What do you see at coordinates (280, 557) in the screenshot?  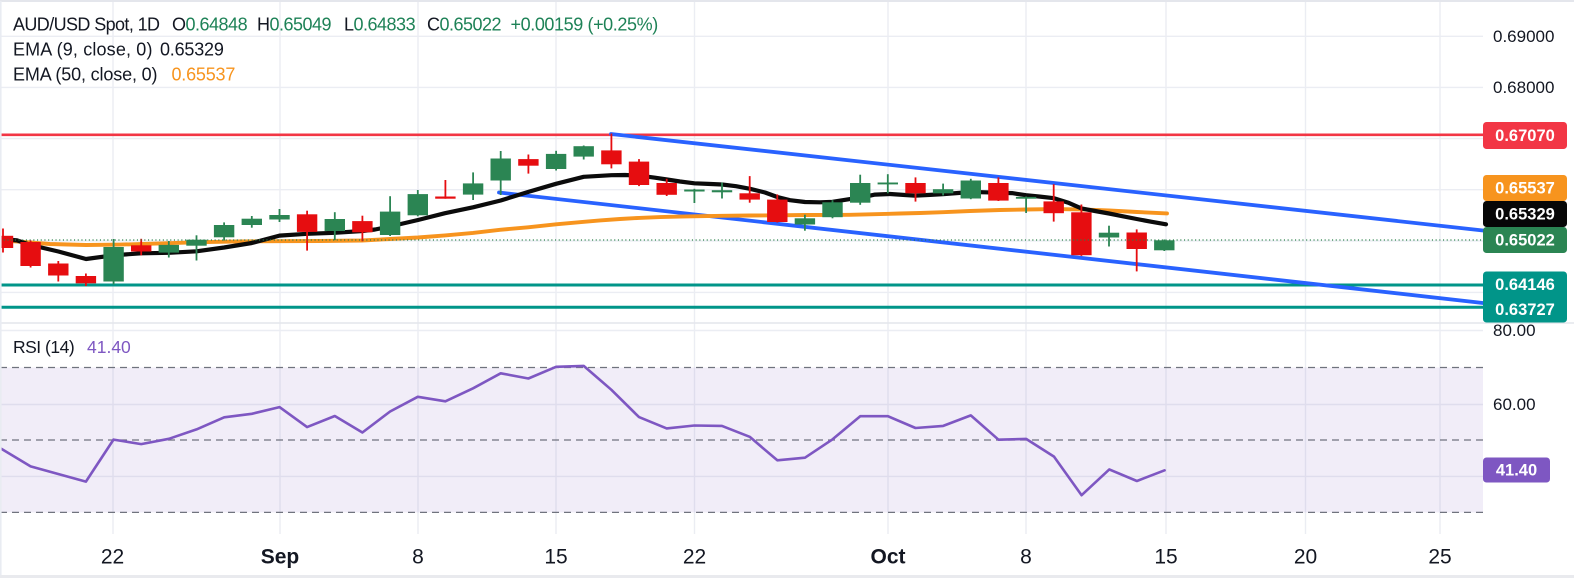 I see `svg-text: Sep` at bounding box center [280, 557].